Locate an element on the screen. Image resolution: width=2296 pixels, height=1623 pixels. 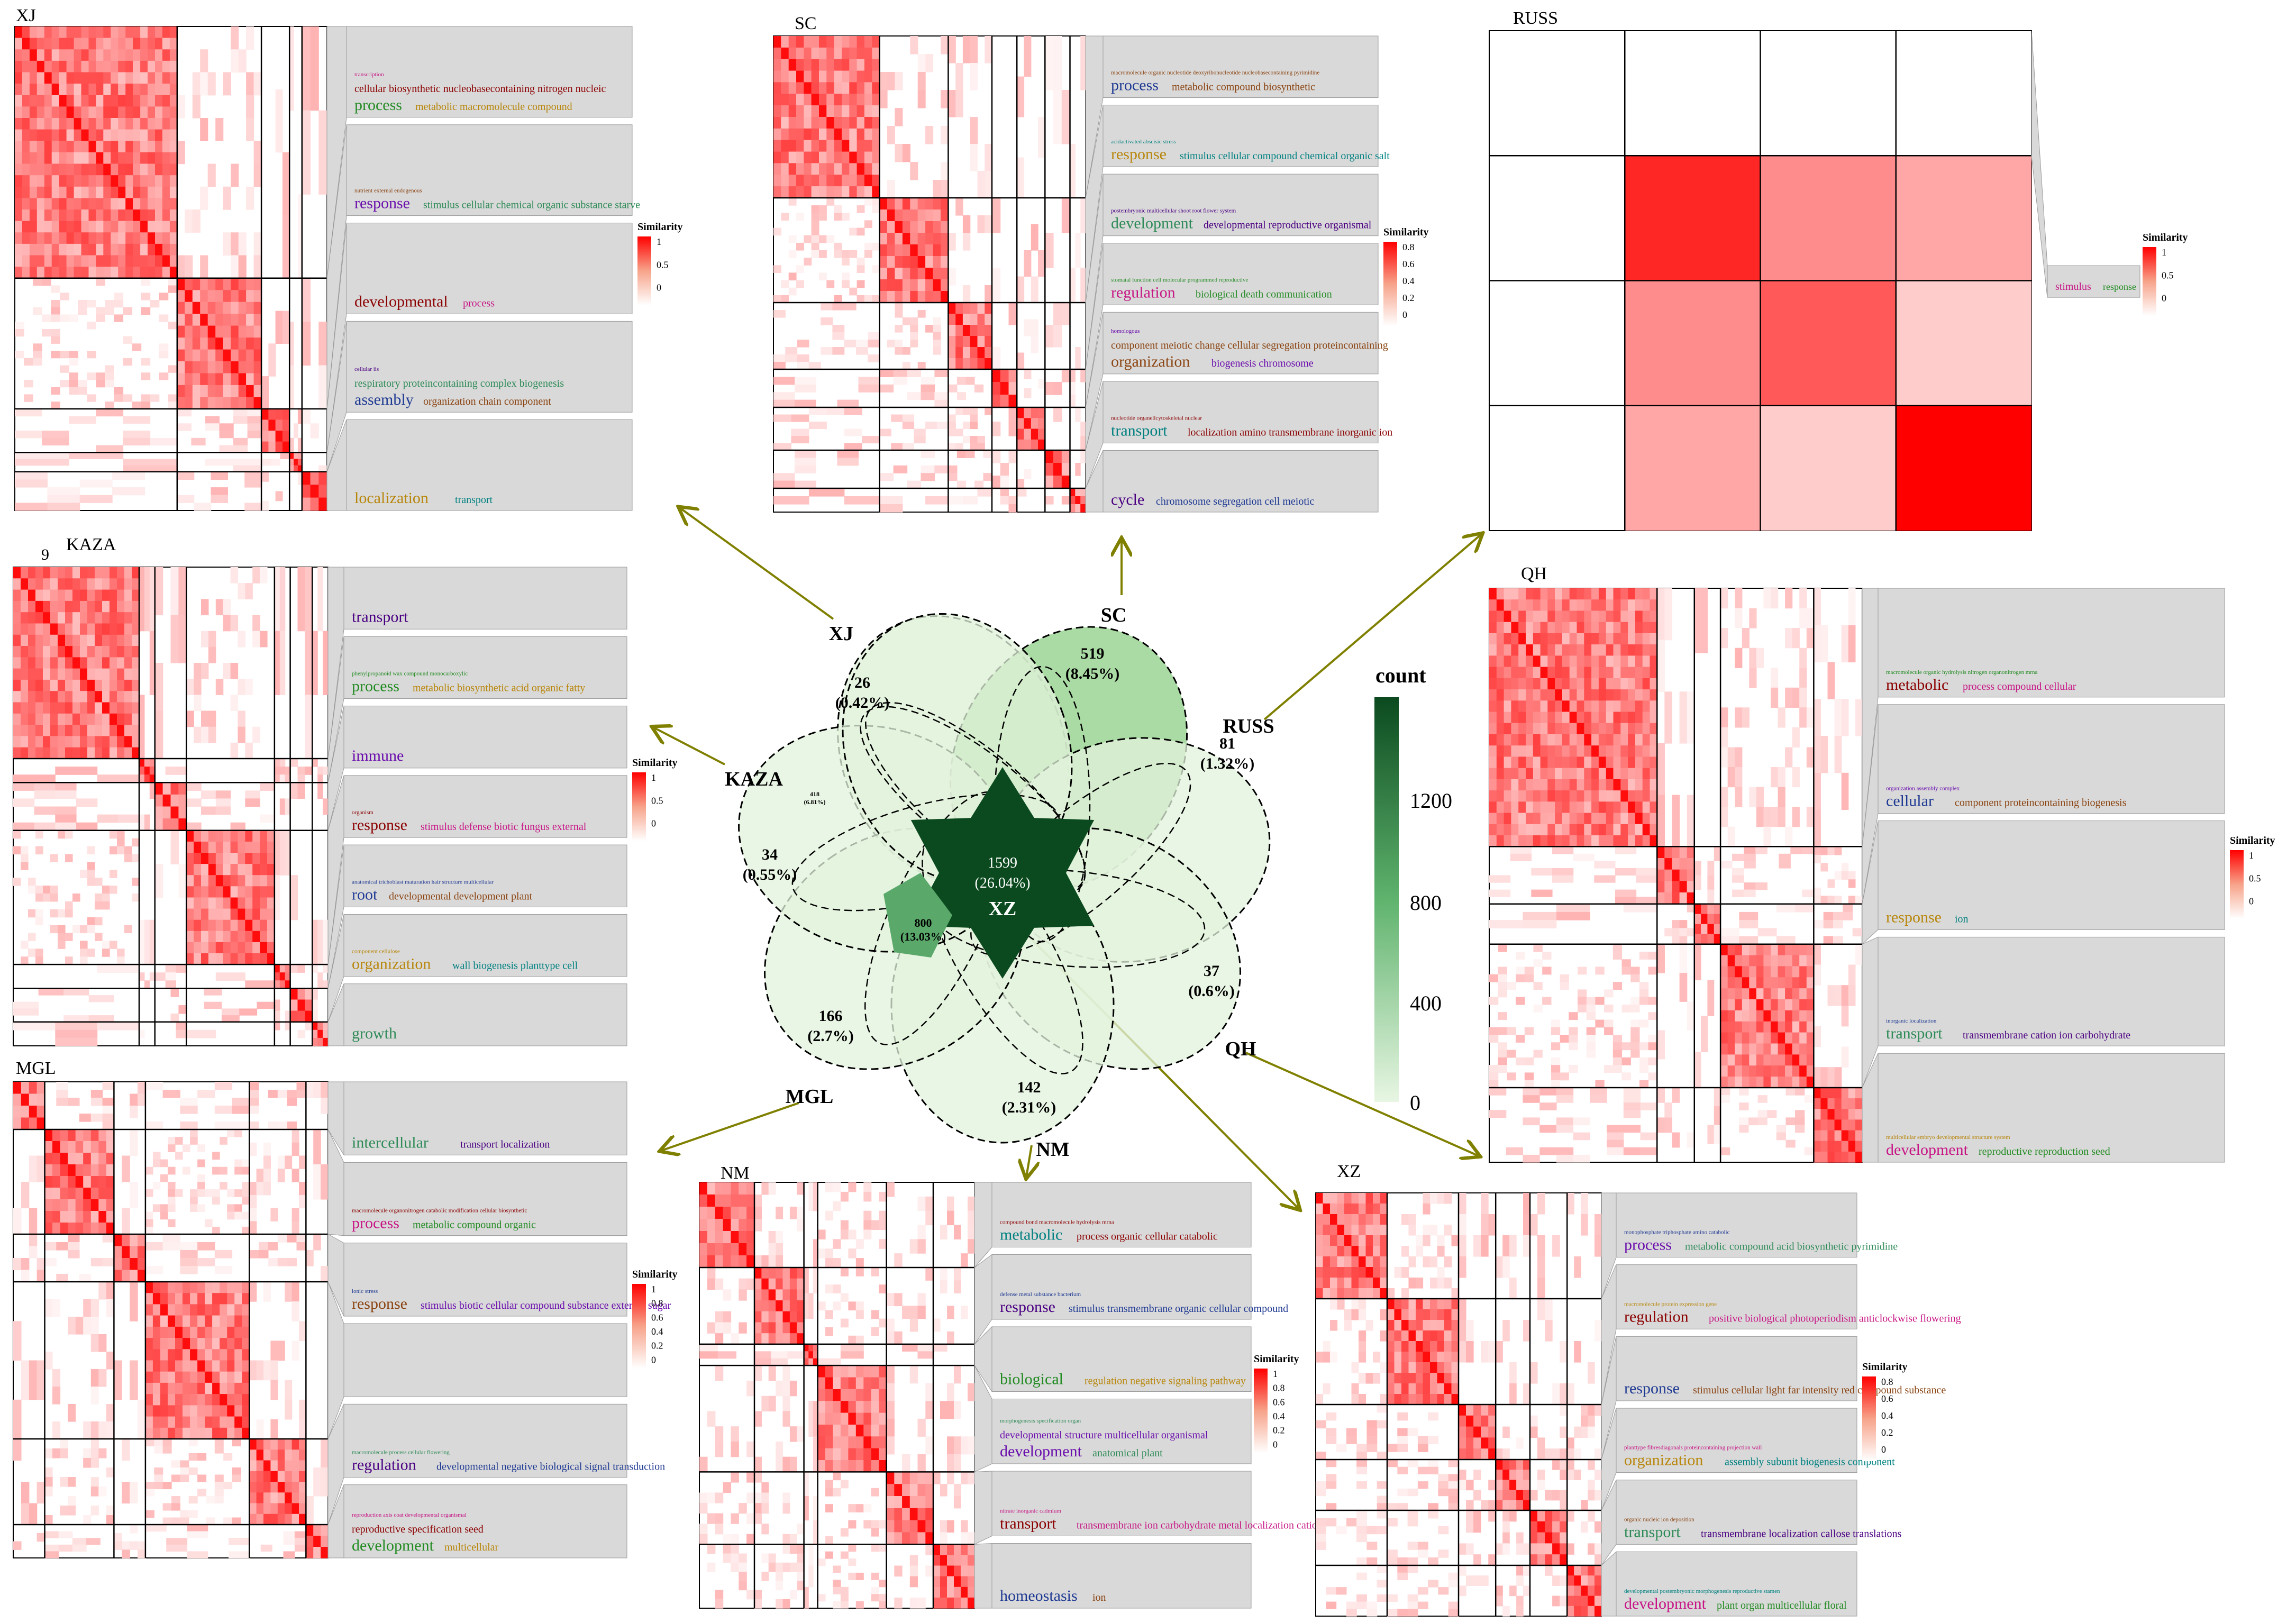
similarity-legend-tick: 0.4 is located at coordinates (1408, 281).